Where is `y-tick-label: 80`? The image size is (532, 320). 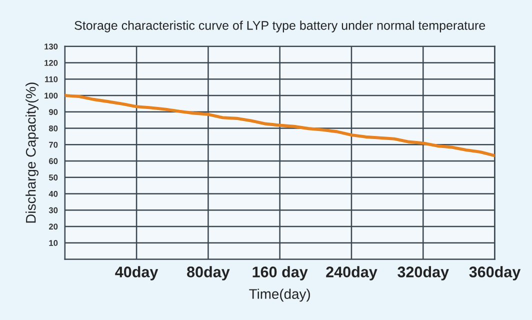 y-tick-label: 80 is located at coordinates (53, 128).